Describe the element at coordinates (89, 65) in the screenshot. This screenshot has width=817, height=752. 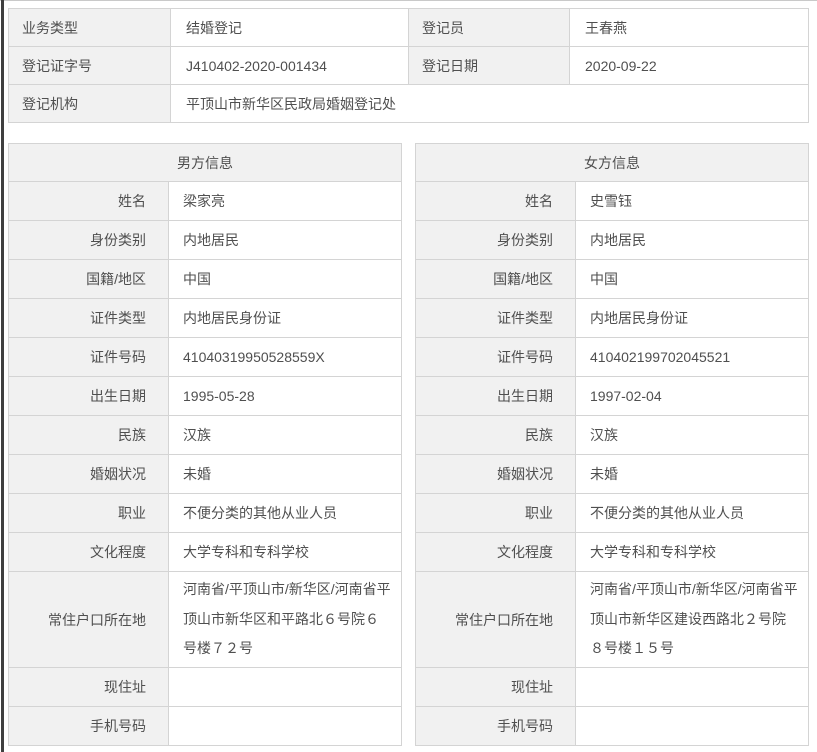
I see `cert-number-label: 登记证字号` at that location.